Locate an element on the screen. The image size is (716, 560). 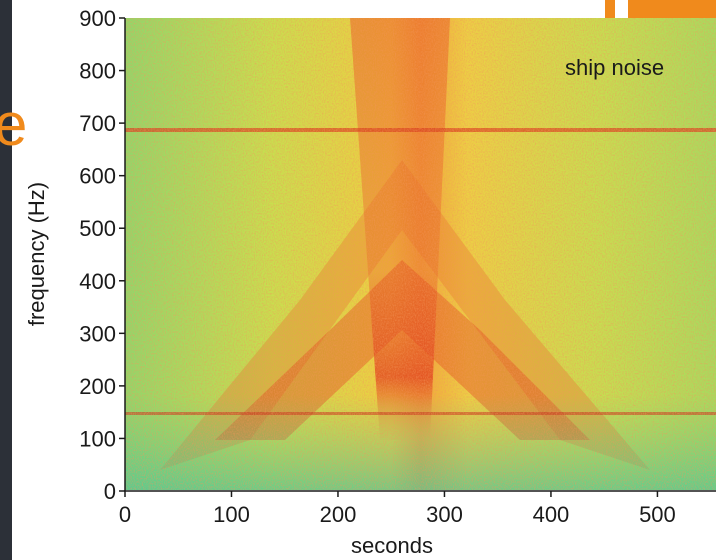
y-tick-label: 400 is located at coordinates (97, 281).